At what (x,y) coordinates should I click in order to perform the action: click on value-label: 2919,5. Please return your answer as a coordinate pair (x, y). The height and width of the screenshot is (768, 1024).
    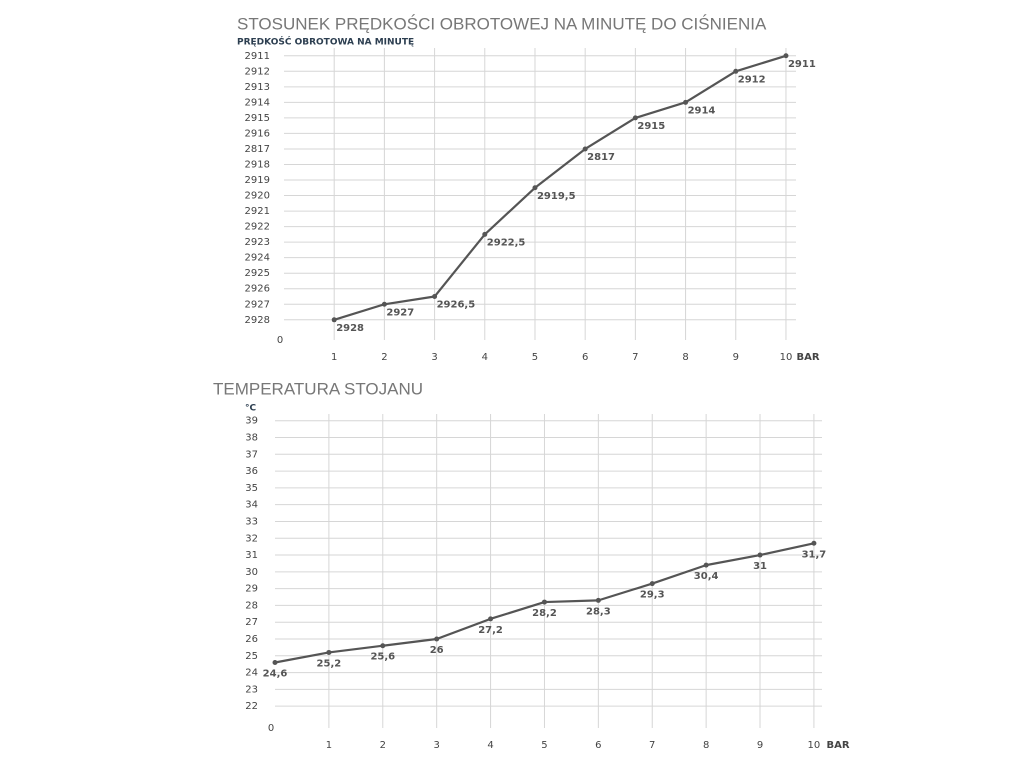
    Looking at the image, I should click on (556, 196).